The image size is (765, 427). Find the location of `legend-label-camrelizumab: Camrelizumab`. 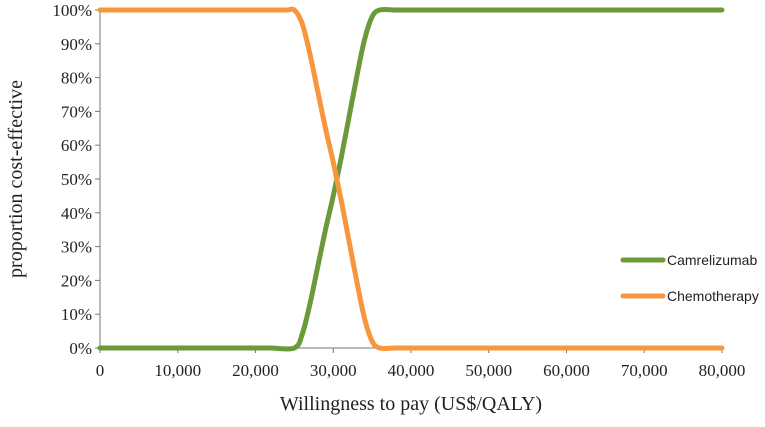

legend-label-camrelizumab: Camrelizumab is located at coordinates (712, 260).